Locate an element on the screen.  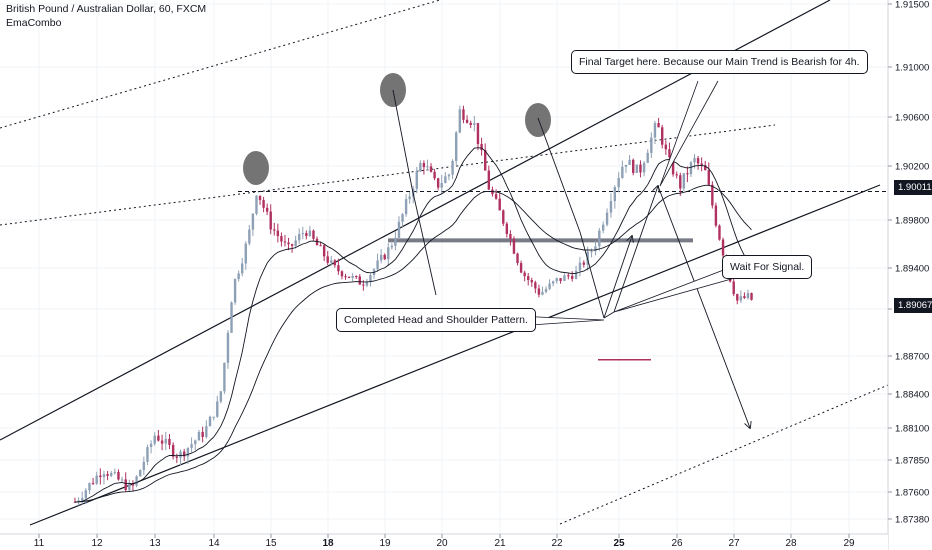
left-shoulder-marker is located at coordinates (256, 168).